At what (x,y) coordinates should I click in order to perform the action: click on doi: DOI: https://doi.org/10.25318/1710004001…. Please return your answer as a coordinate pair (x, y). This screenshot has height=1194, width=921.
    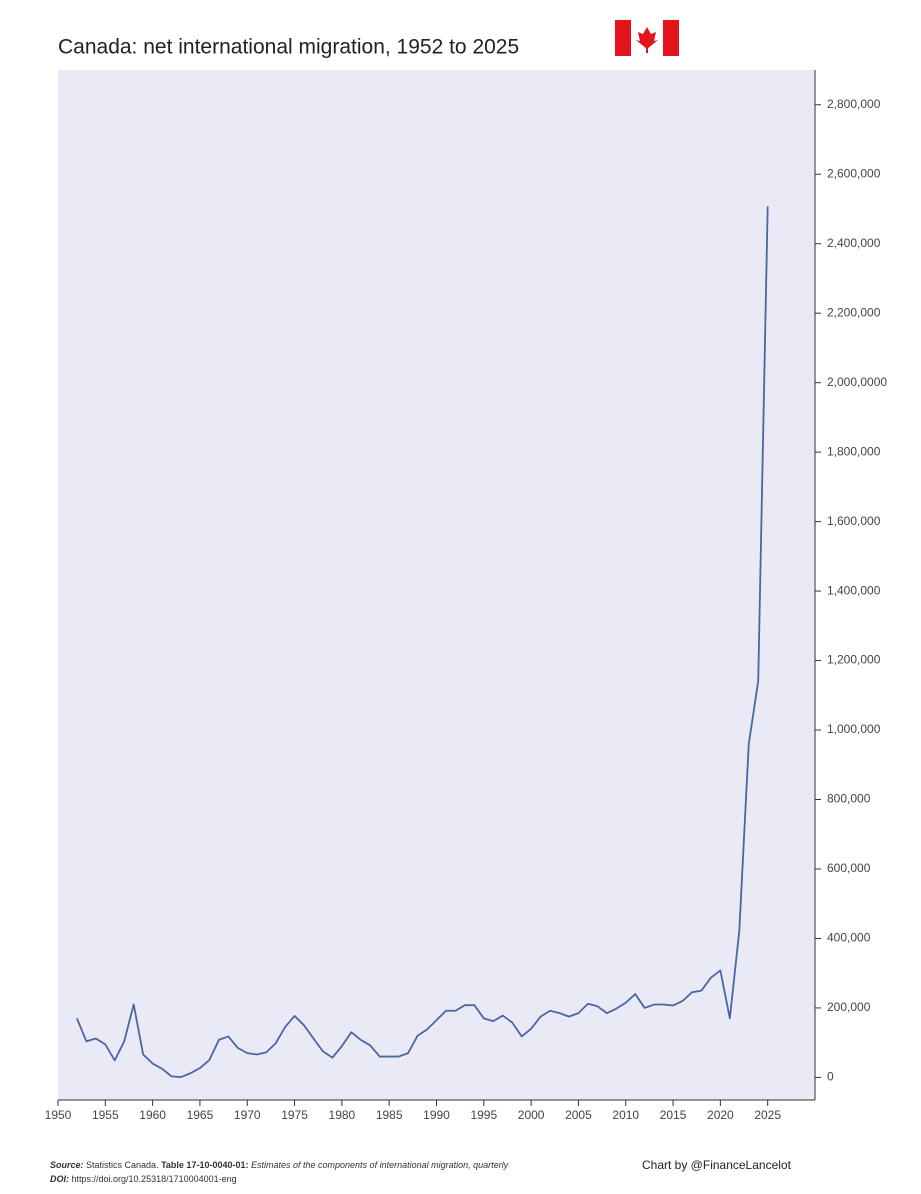
    Looking at the image, I should click on (143, 1179).